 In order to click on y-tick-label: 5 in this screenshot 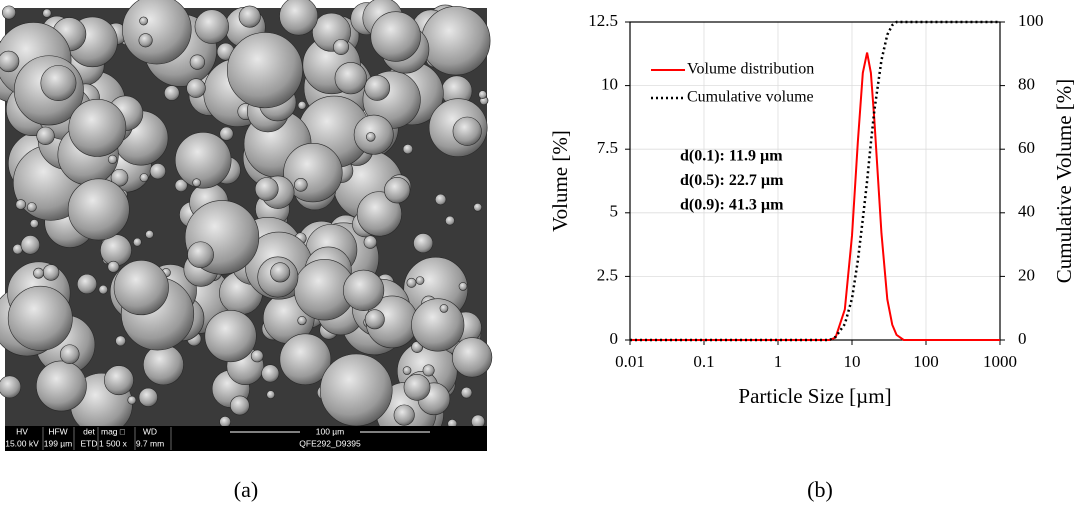, I will do `click(614, 211)`.